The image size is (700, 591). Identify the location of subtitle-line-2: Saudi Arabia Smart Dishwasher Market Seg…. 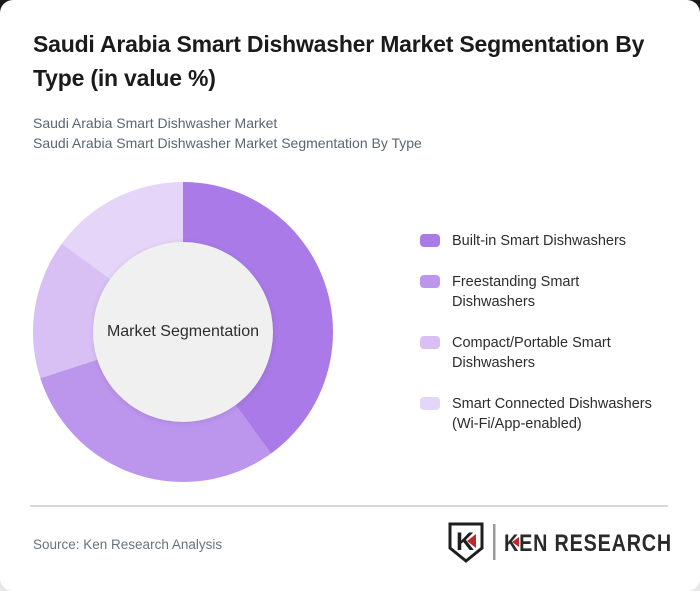
(227, 142).